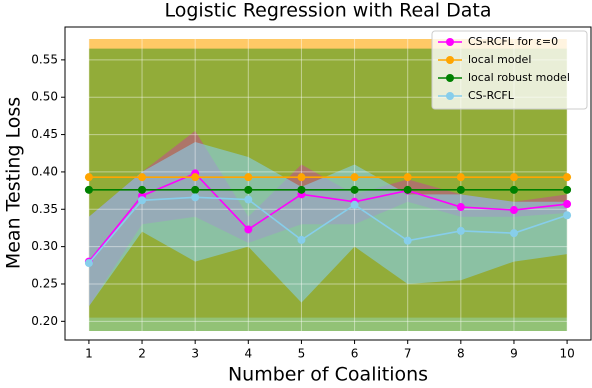 The image size is (592, 388). What do you see at coordinates (461, 354) in the screenshot?
I see `x-tick-label: 8` at bounding box center [461, 354].